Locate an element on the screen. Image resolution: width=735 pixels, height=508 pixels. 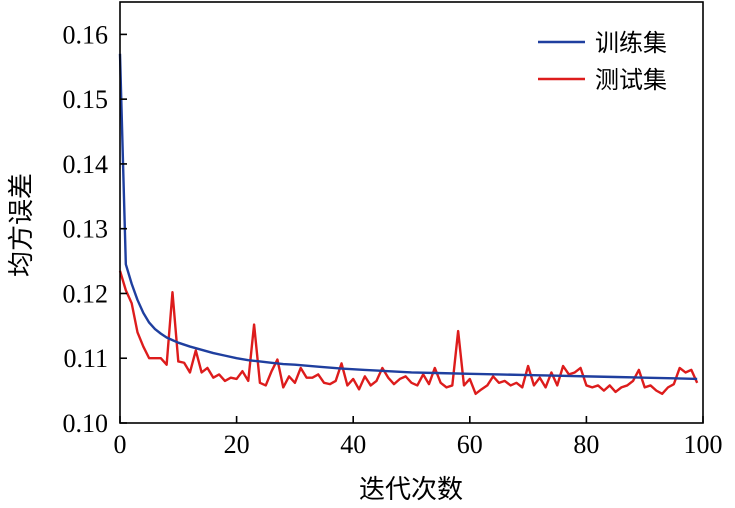
y-tick-label: 0.14 is located at coordinates (86, 164).